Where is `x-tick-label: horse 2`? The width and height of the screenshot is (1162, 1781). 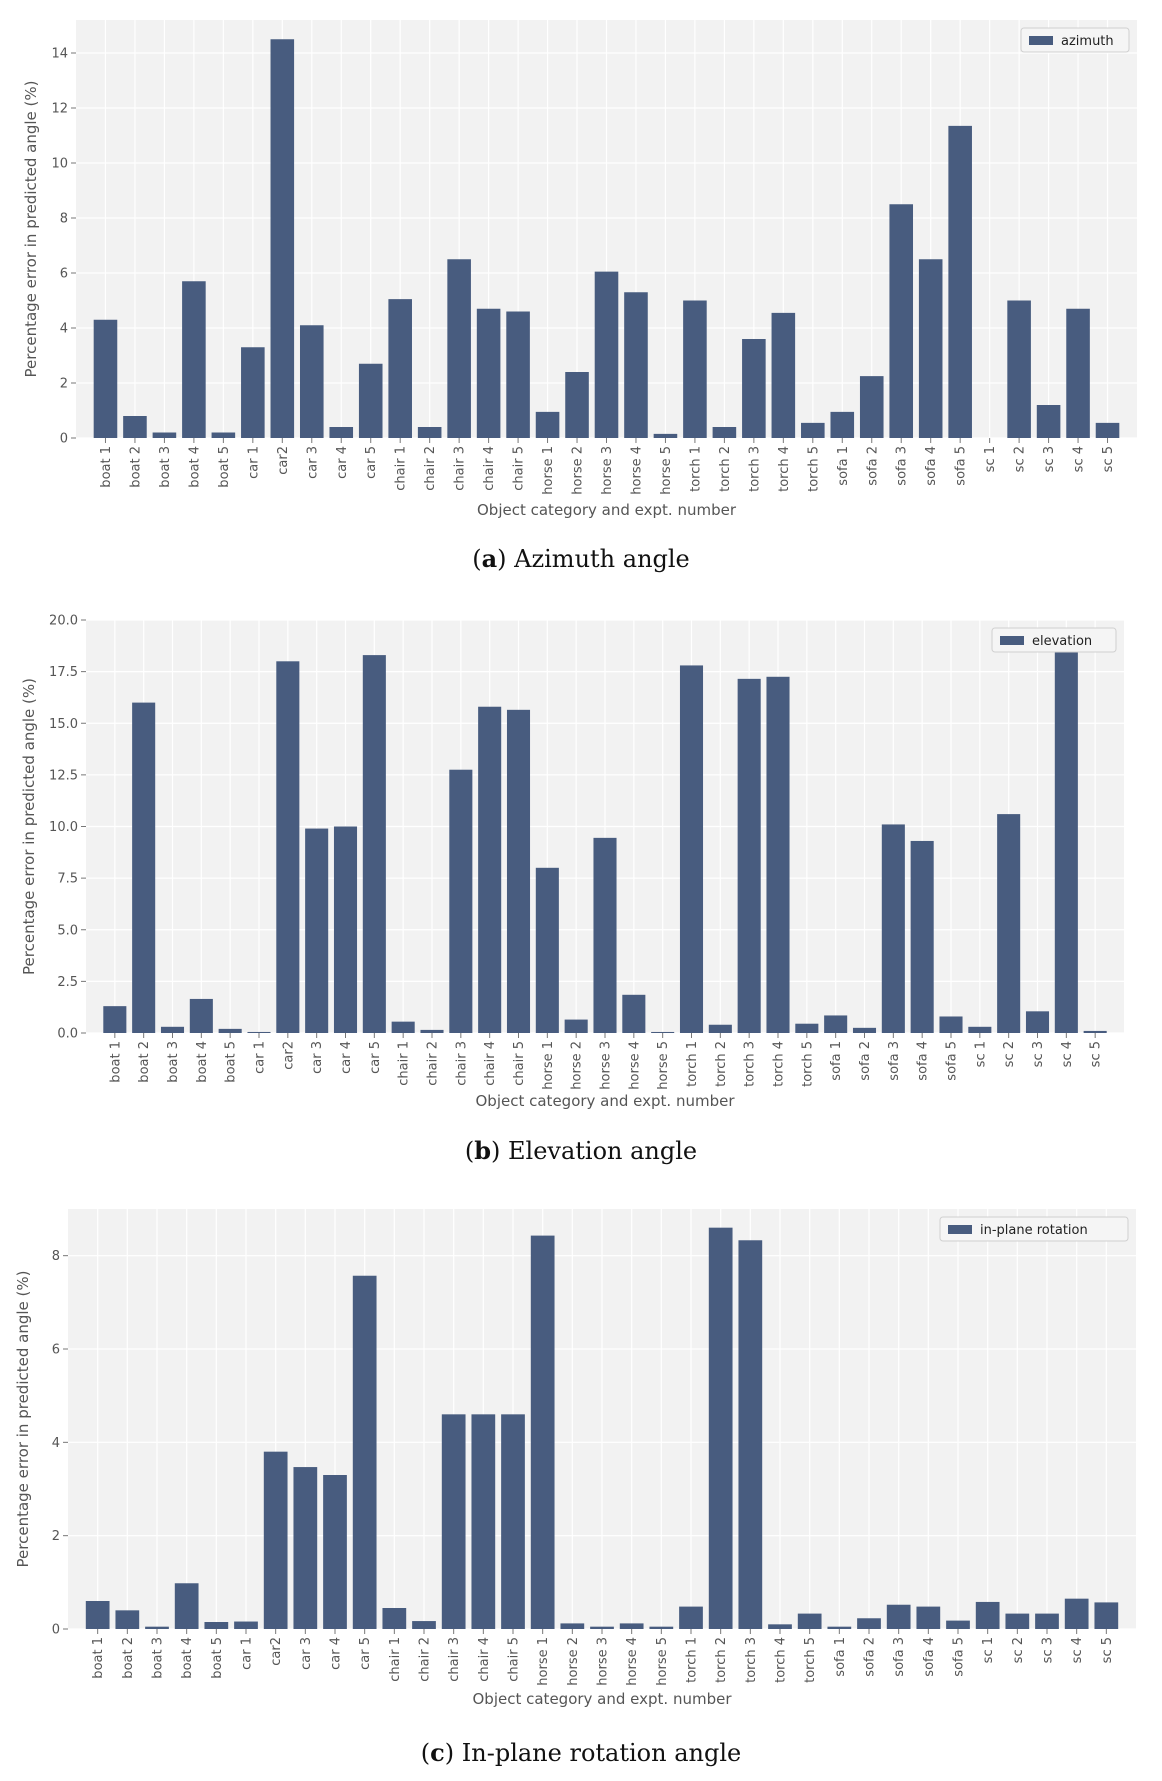 x-tick-label: horse 2 is located at coordinates (573, 1661).